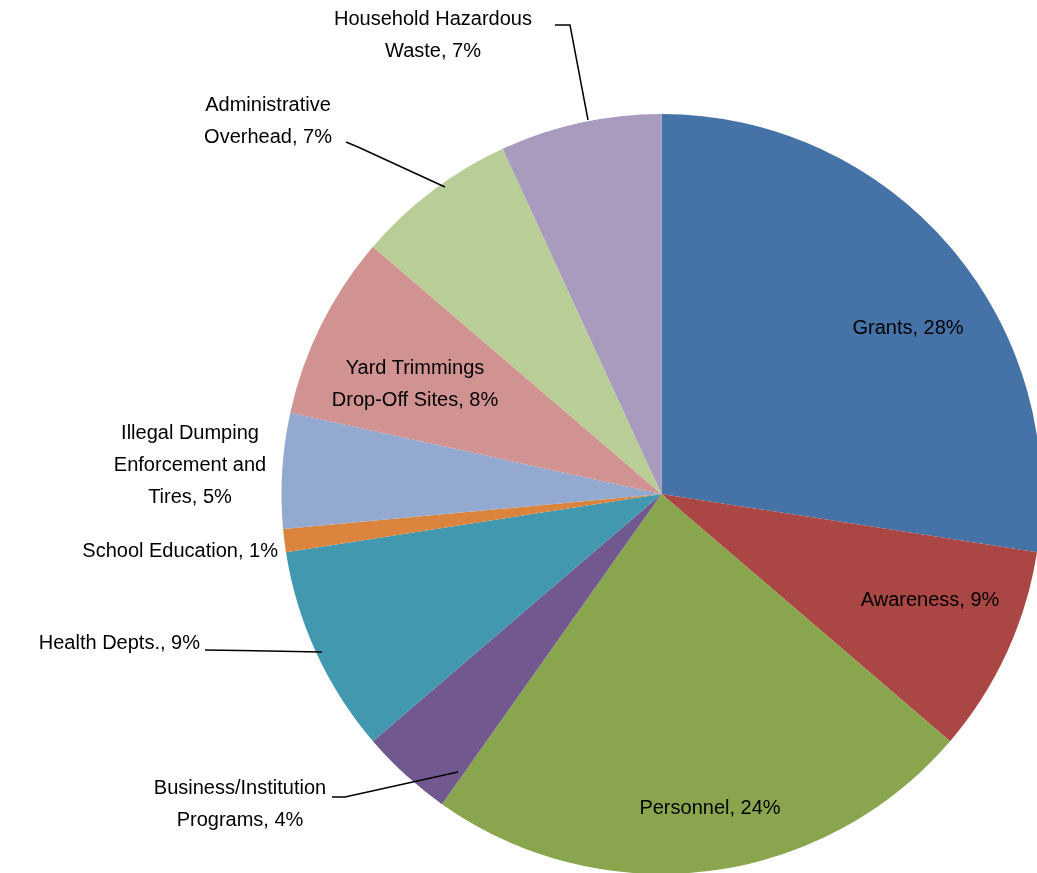 The width and height of the screenshot is (1037, 873). What do you see at coordinates (240, 802) in the screenshot?
I see `slice-label: Business/Institution Programs, 4%` at bounding box center [240, 802].